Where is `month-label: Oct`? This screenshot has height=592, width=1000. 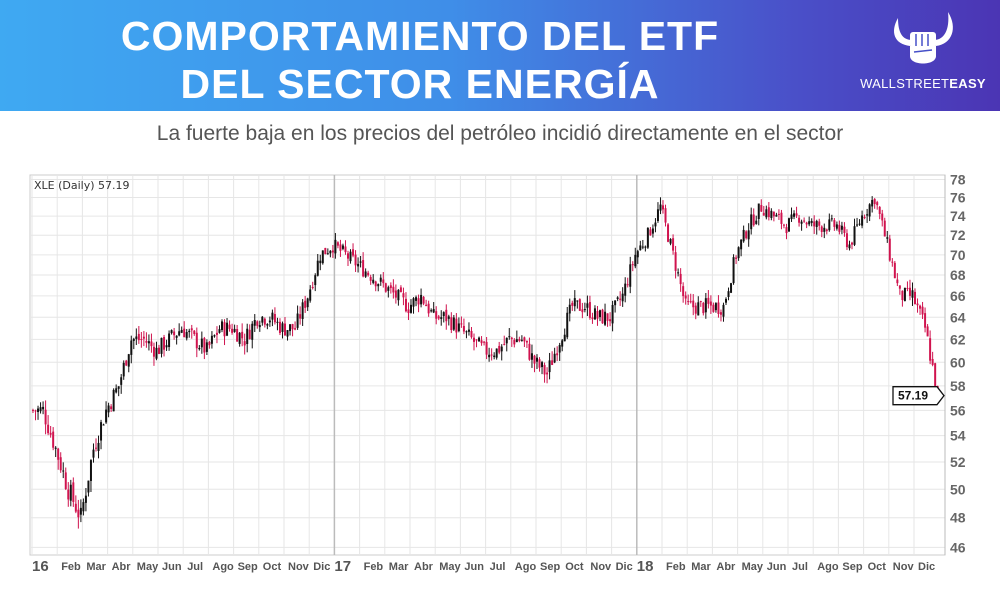
month-label: Oct is located at coordinates (877, 567).